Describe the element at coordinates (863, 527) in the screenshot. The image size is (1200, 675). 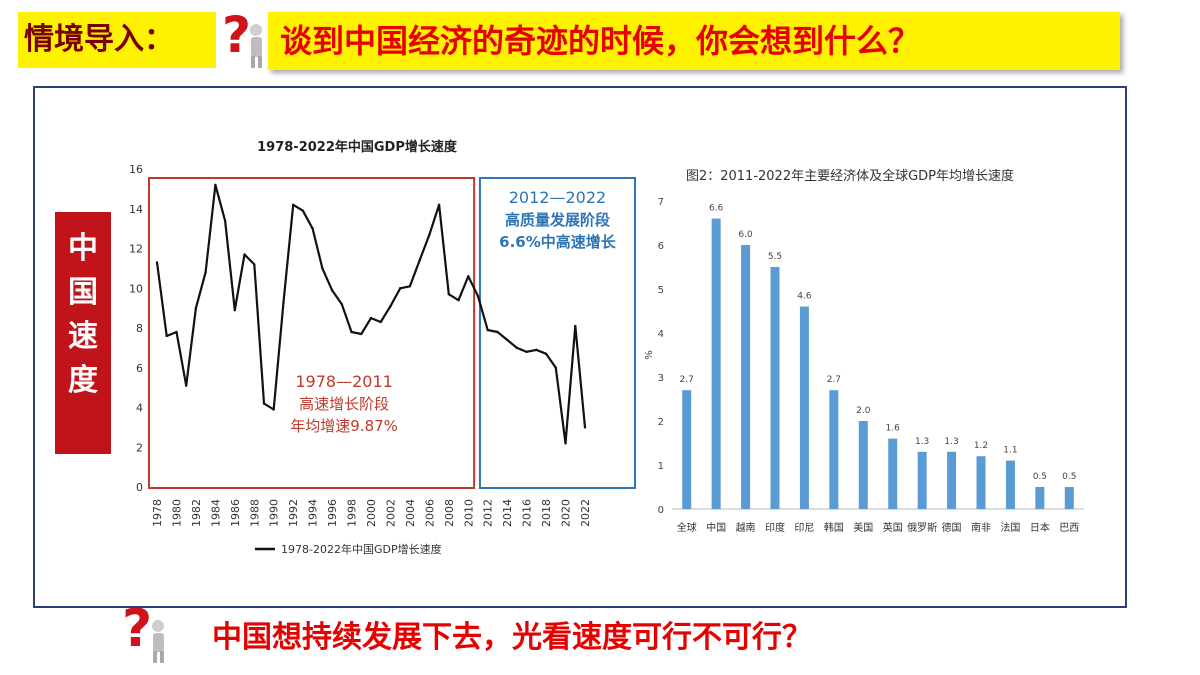
I see `category-label: 美国` at that location.